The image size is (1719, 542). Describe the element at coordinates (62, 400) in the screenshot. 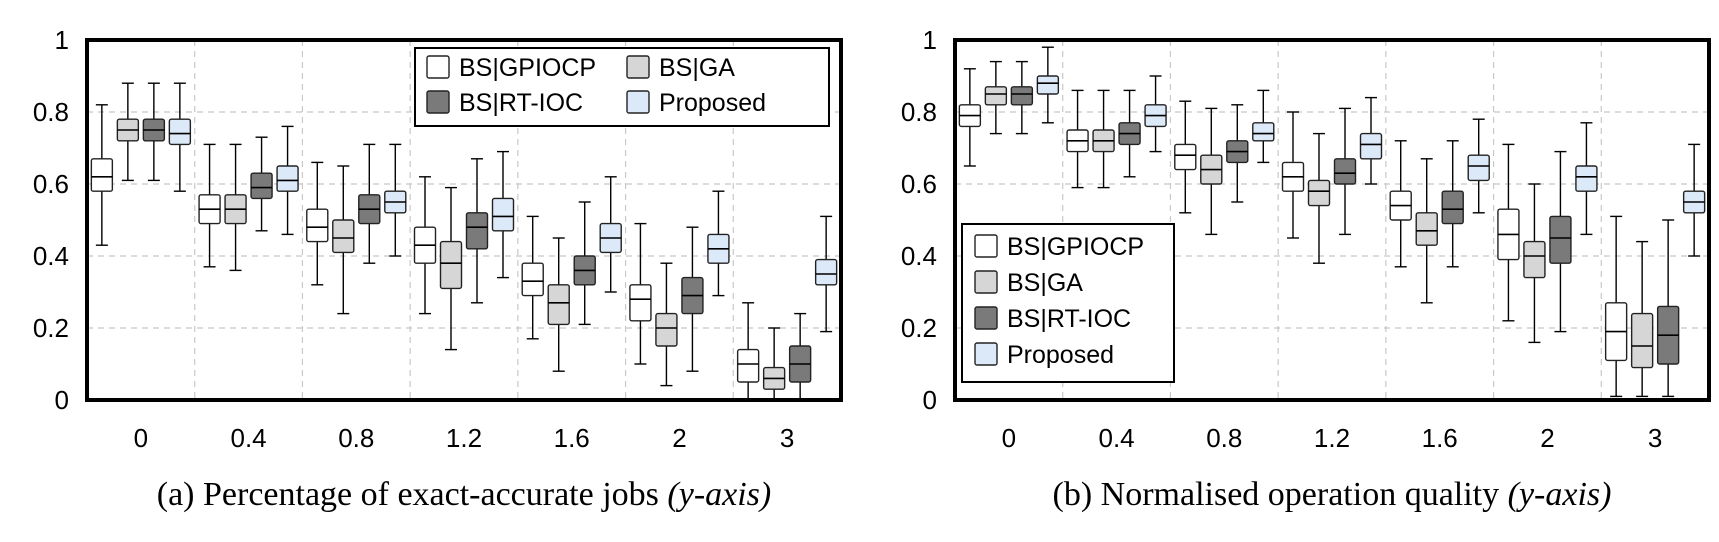

I see `y-tick-label: 0` at that location.